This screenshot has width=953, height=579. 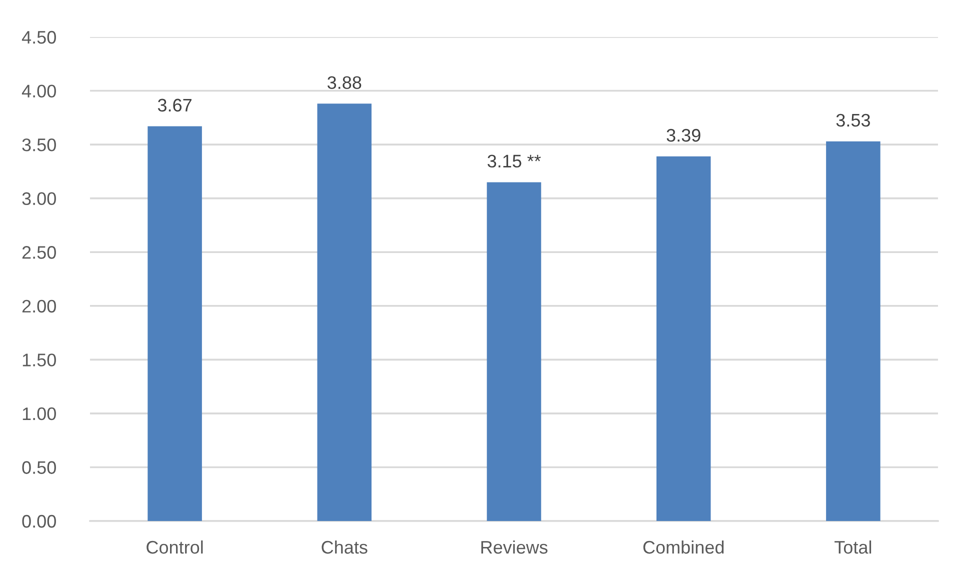 What do you see at coordinates (853, 120) in the screenshot?
I see `data-label: 3.53` at bounding box center [853, 120].